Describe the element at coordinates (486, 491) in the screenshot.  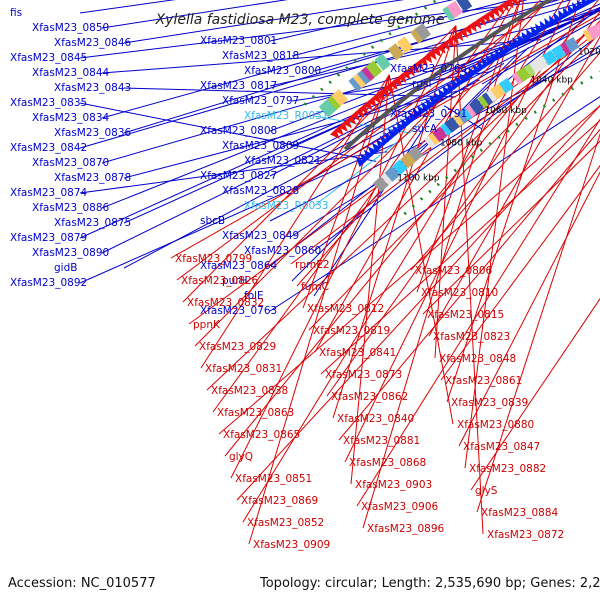
I see `gene-label-reverse: glyS` at that location.